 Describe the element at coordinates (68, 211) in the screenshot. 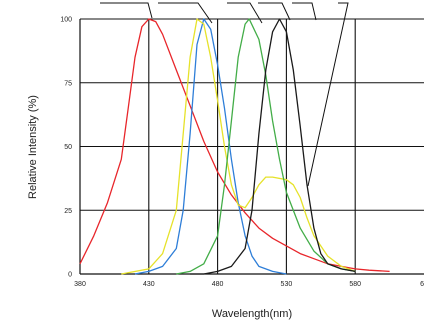

I see `y-tick-label-25: 25` at that location.